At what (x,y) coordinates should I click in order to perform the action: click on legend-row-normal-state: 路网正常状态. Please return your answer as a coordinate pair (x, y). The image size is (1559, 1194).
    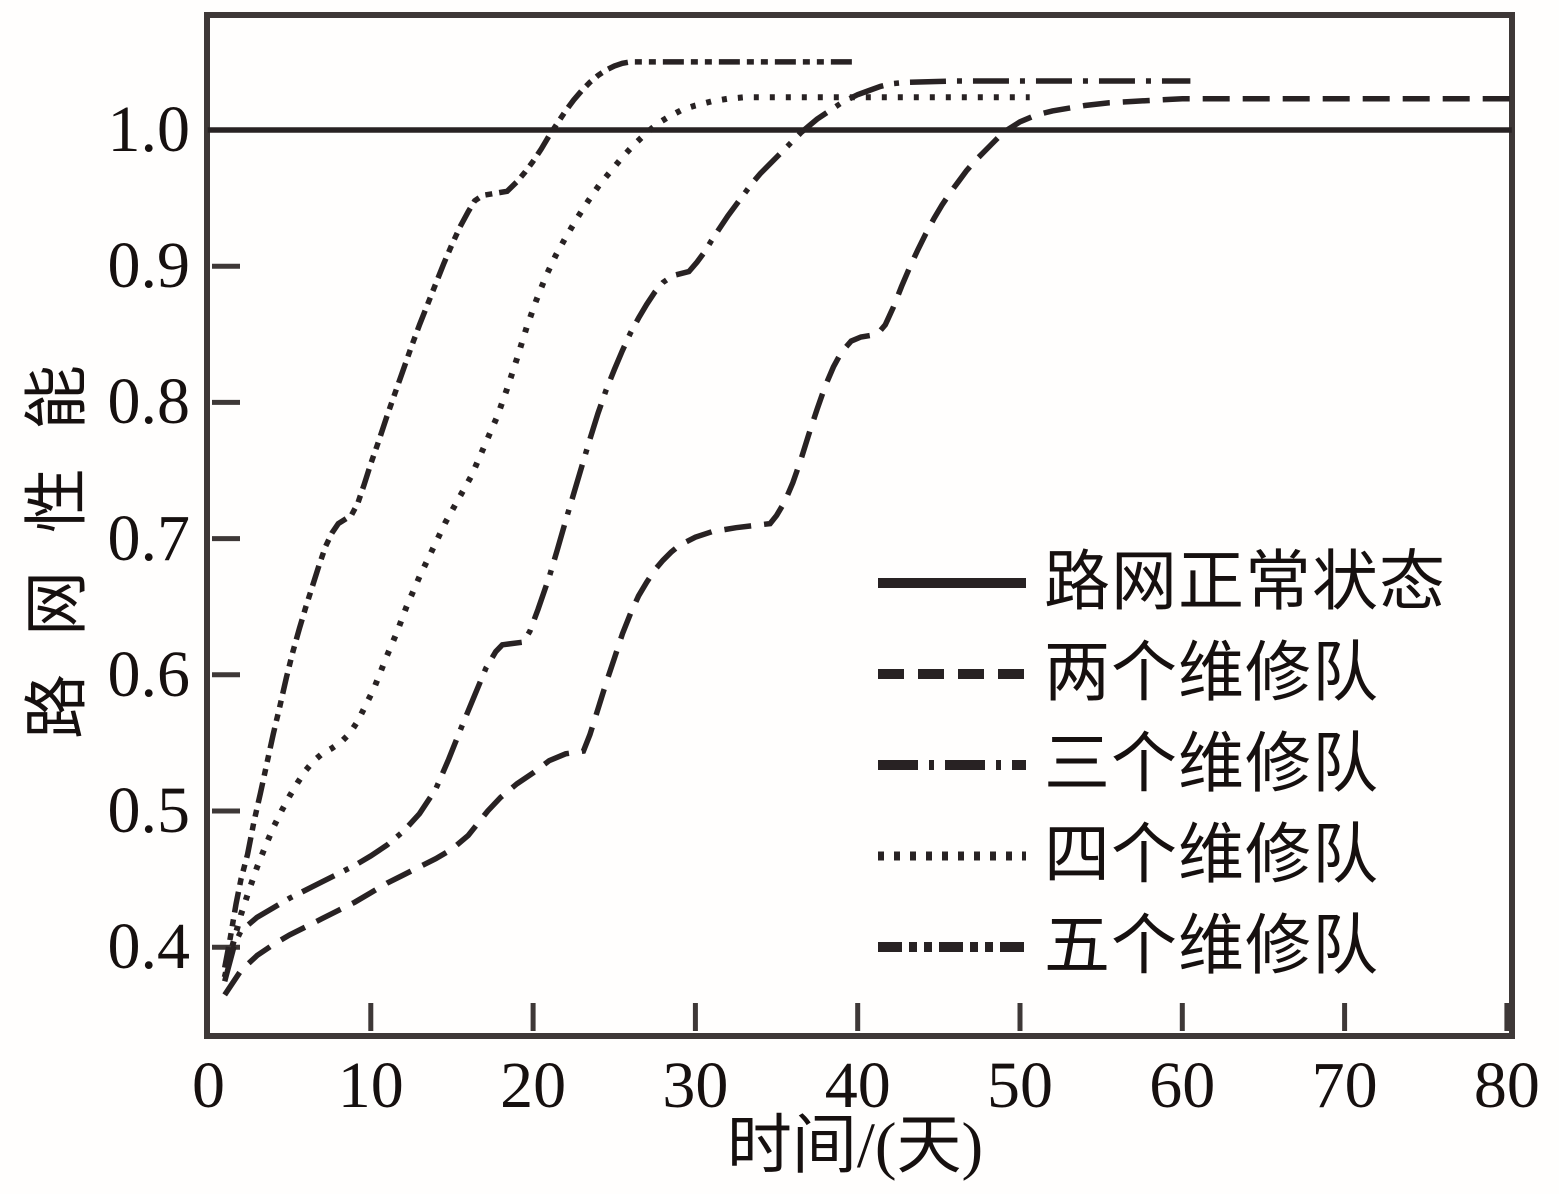
    Looking at the image, I should click on (1161, 583).